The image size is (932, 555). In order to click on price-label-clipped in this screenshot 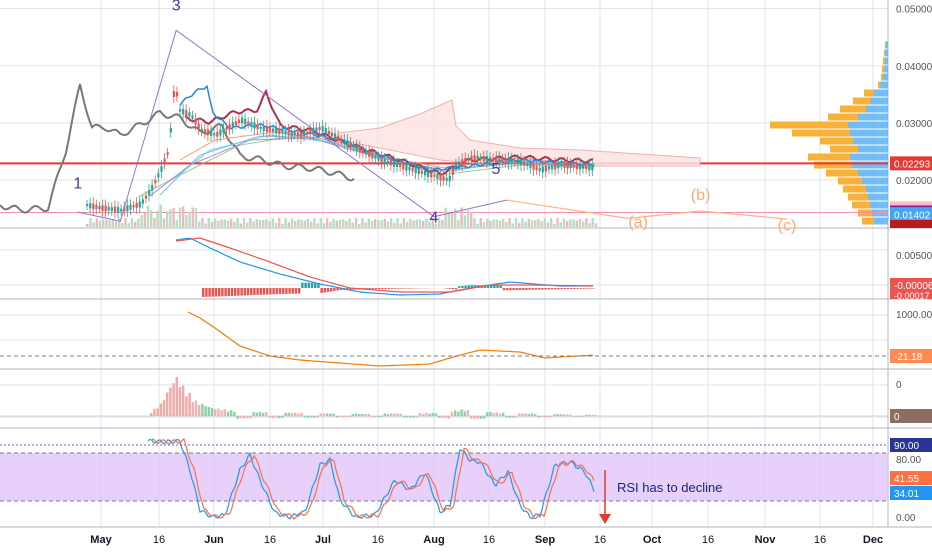, I will do `click(911, 224)`.